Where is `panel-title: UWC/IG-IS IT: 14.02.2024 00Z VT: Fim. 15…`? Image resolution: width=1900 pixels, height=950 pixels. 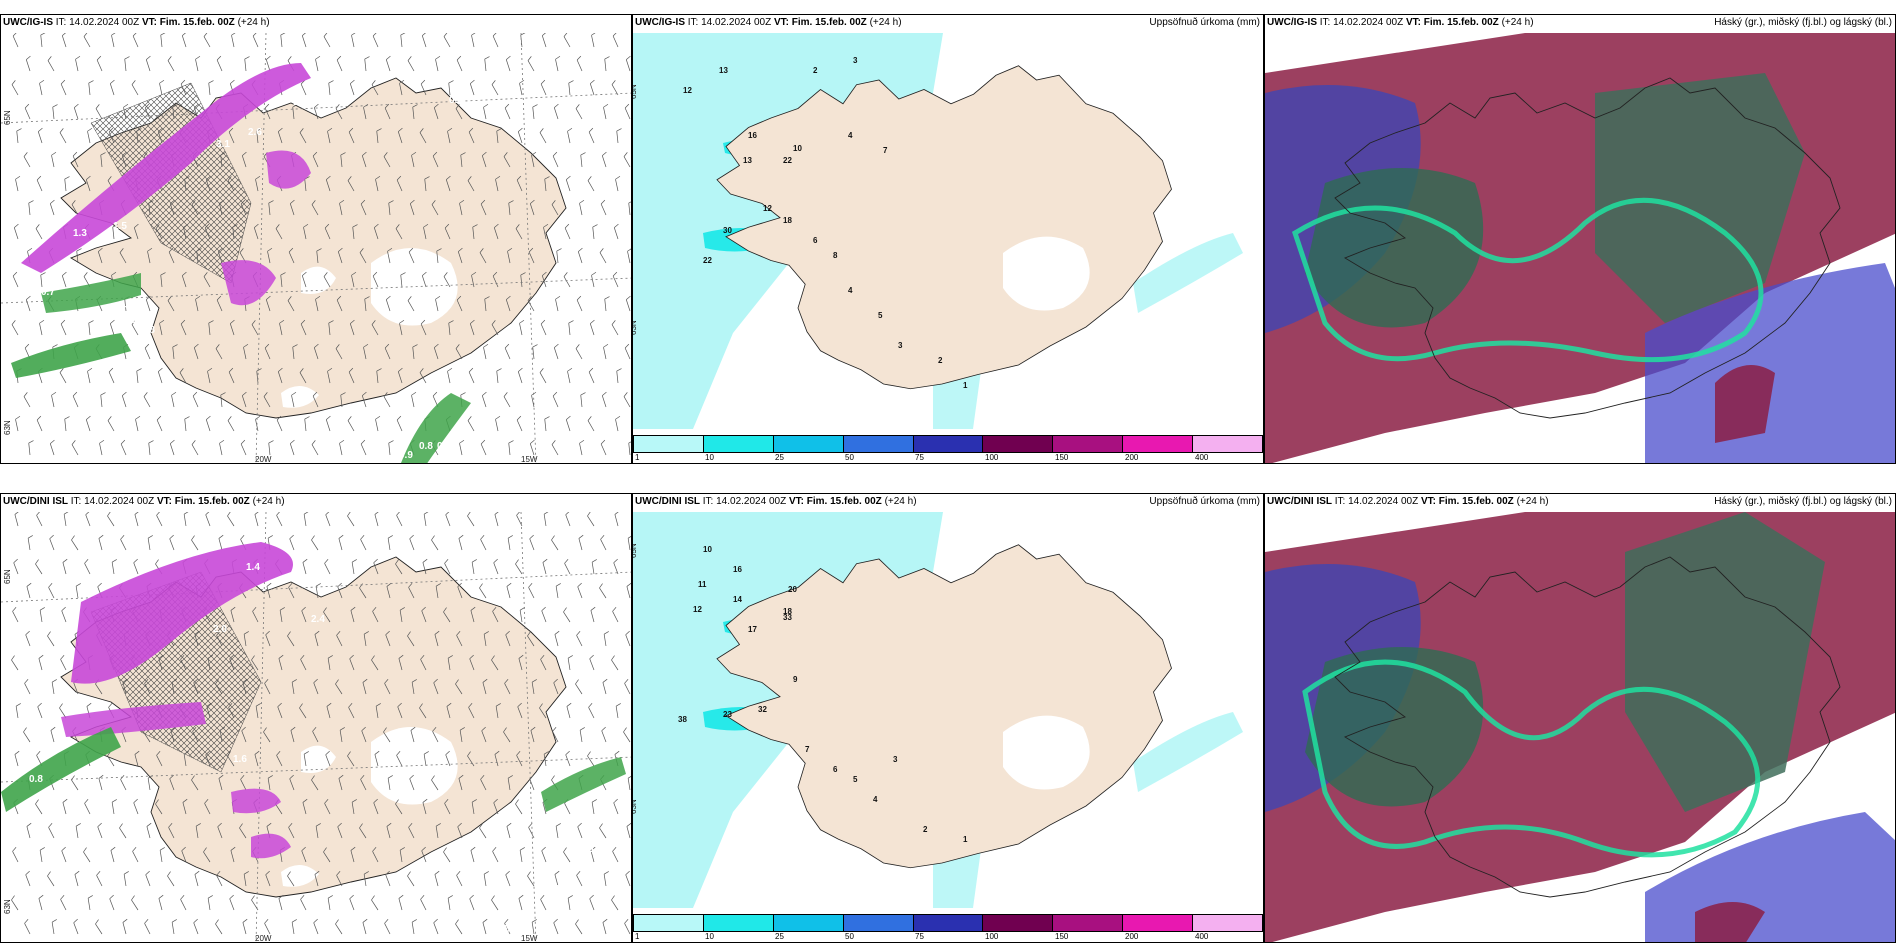 panel-title: UWC/IG-IS IT: 14.02.2024 00Z VT: Fim. 15… is located at coordinates (1400, 22).